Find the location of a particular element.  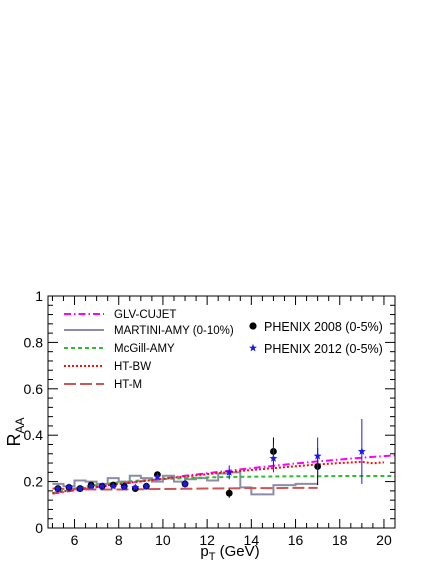

legend-label: PHENIX 2008 (0-5%) is located at coordinates (323, 327).